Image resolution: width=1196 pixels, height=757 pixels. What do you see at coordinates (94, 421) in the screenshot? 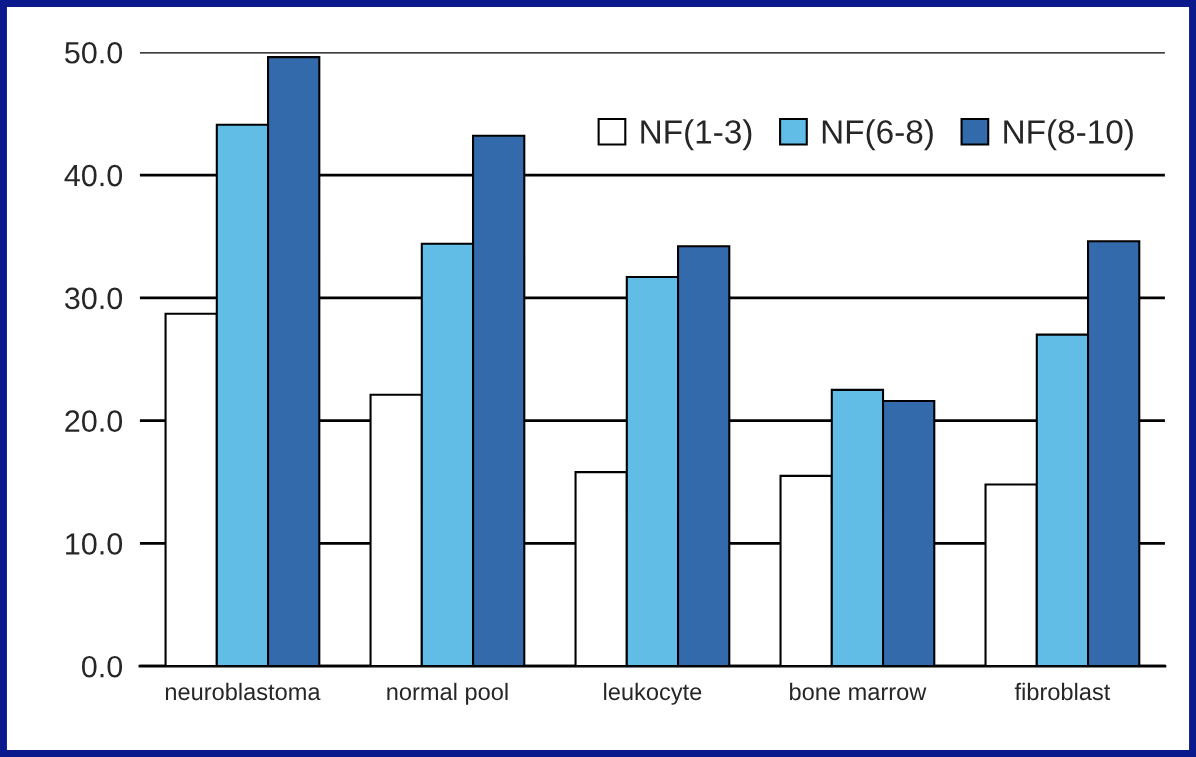
I see `y-tick-label: 20.0` at bounding box center [94, 421].